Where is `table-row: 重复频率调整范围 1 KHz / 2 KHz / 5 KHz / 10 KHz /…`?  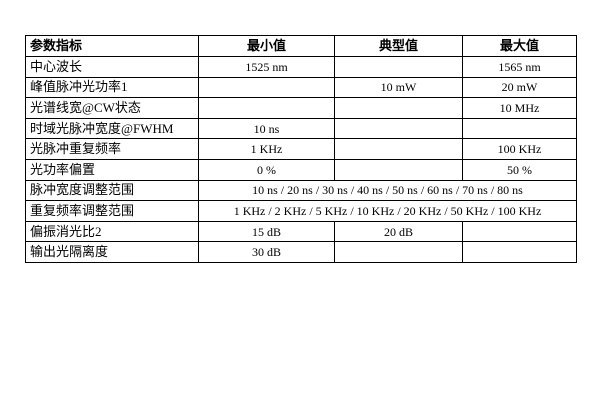 table-row: 重复频率调整范围 1 KHz / 2 KHz / 5 KHz / 10 KHz /… is located at coordinates (301, 211).